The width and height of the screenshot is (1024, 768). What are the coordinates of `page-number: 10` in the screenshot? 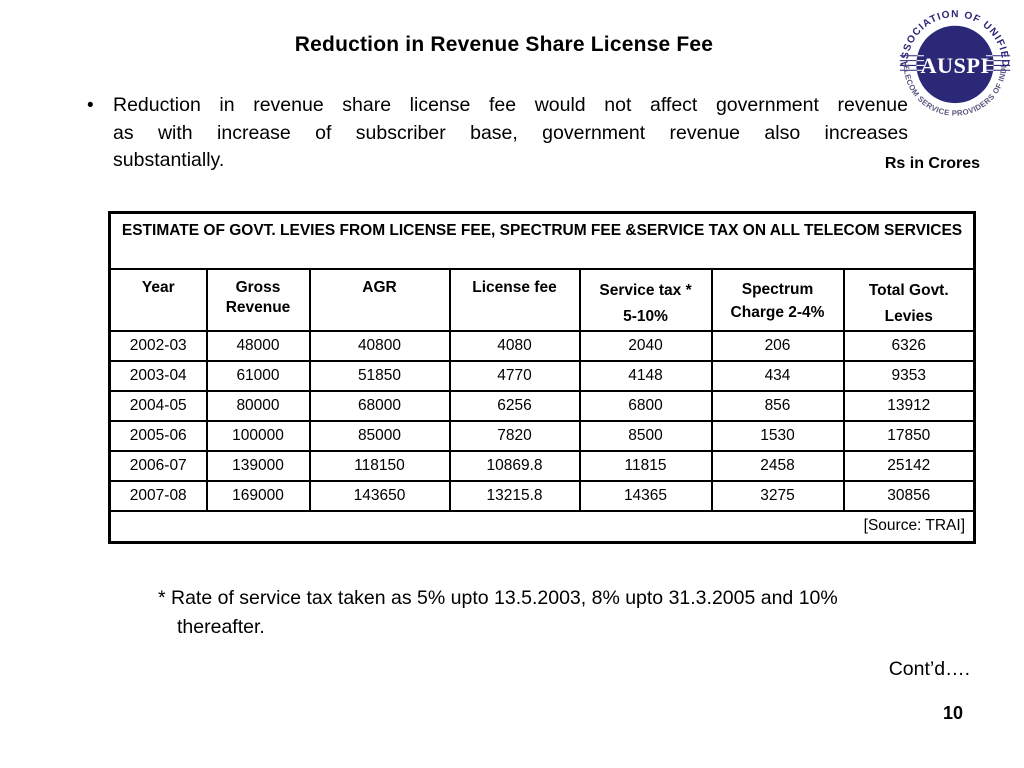 It's located at (952, 713).